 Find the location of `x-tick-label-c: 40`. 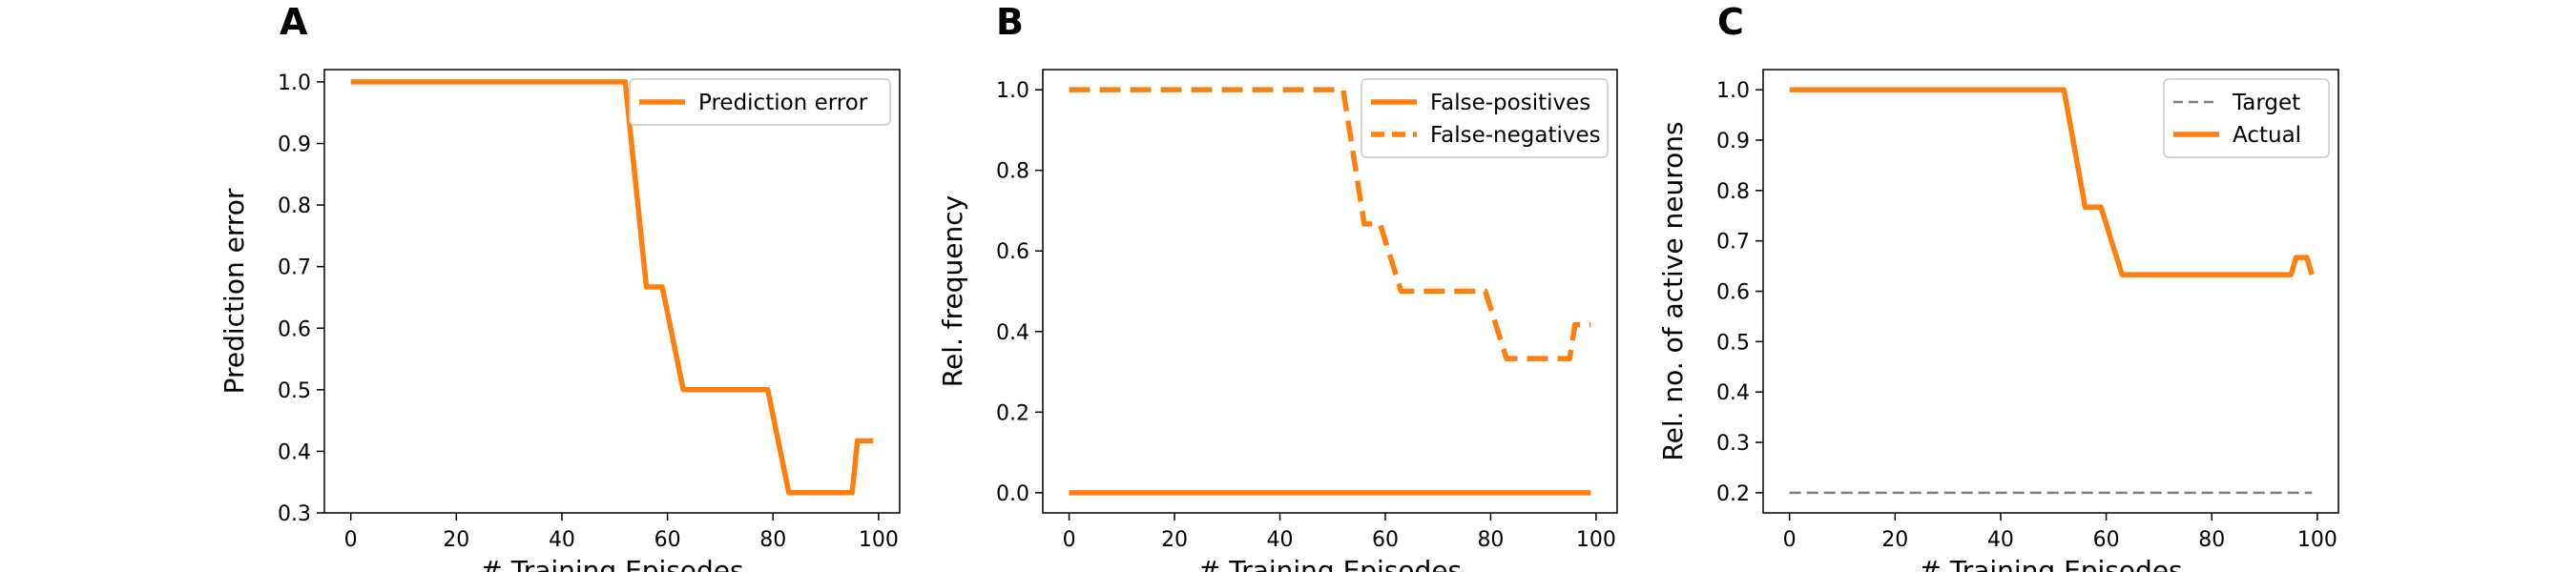

x-tick-label-c: 40 is located at coordinates (2000, 540).